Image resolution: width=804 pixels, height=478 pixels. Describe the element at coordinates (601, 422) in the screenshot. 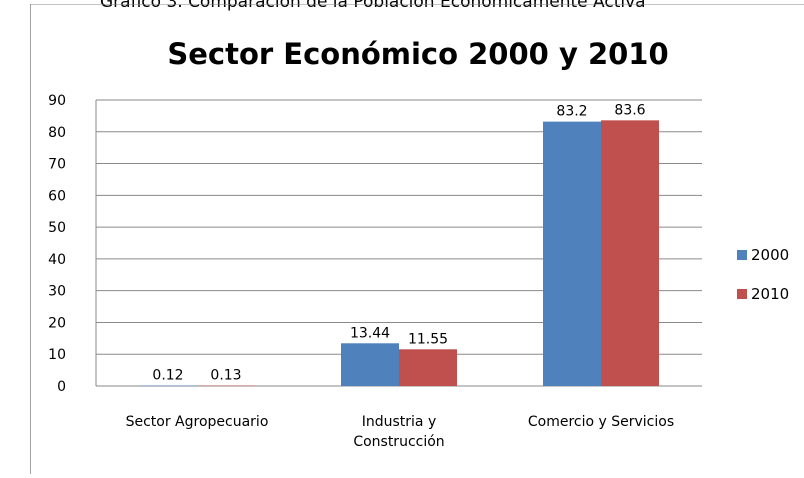

I see `x-tick-label: Comercio y Servicios` at that location.